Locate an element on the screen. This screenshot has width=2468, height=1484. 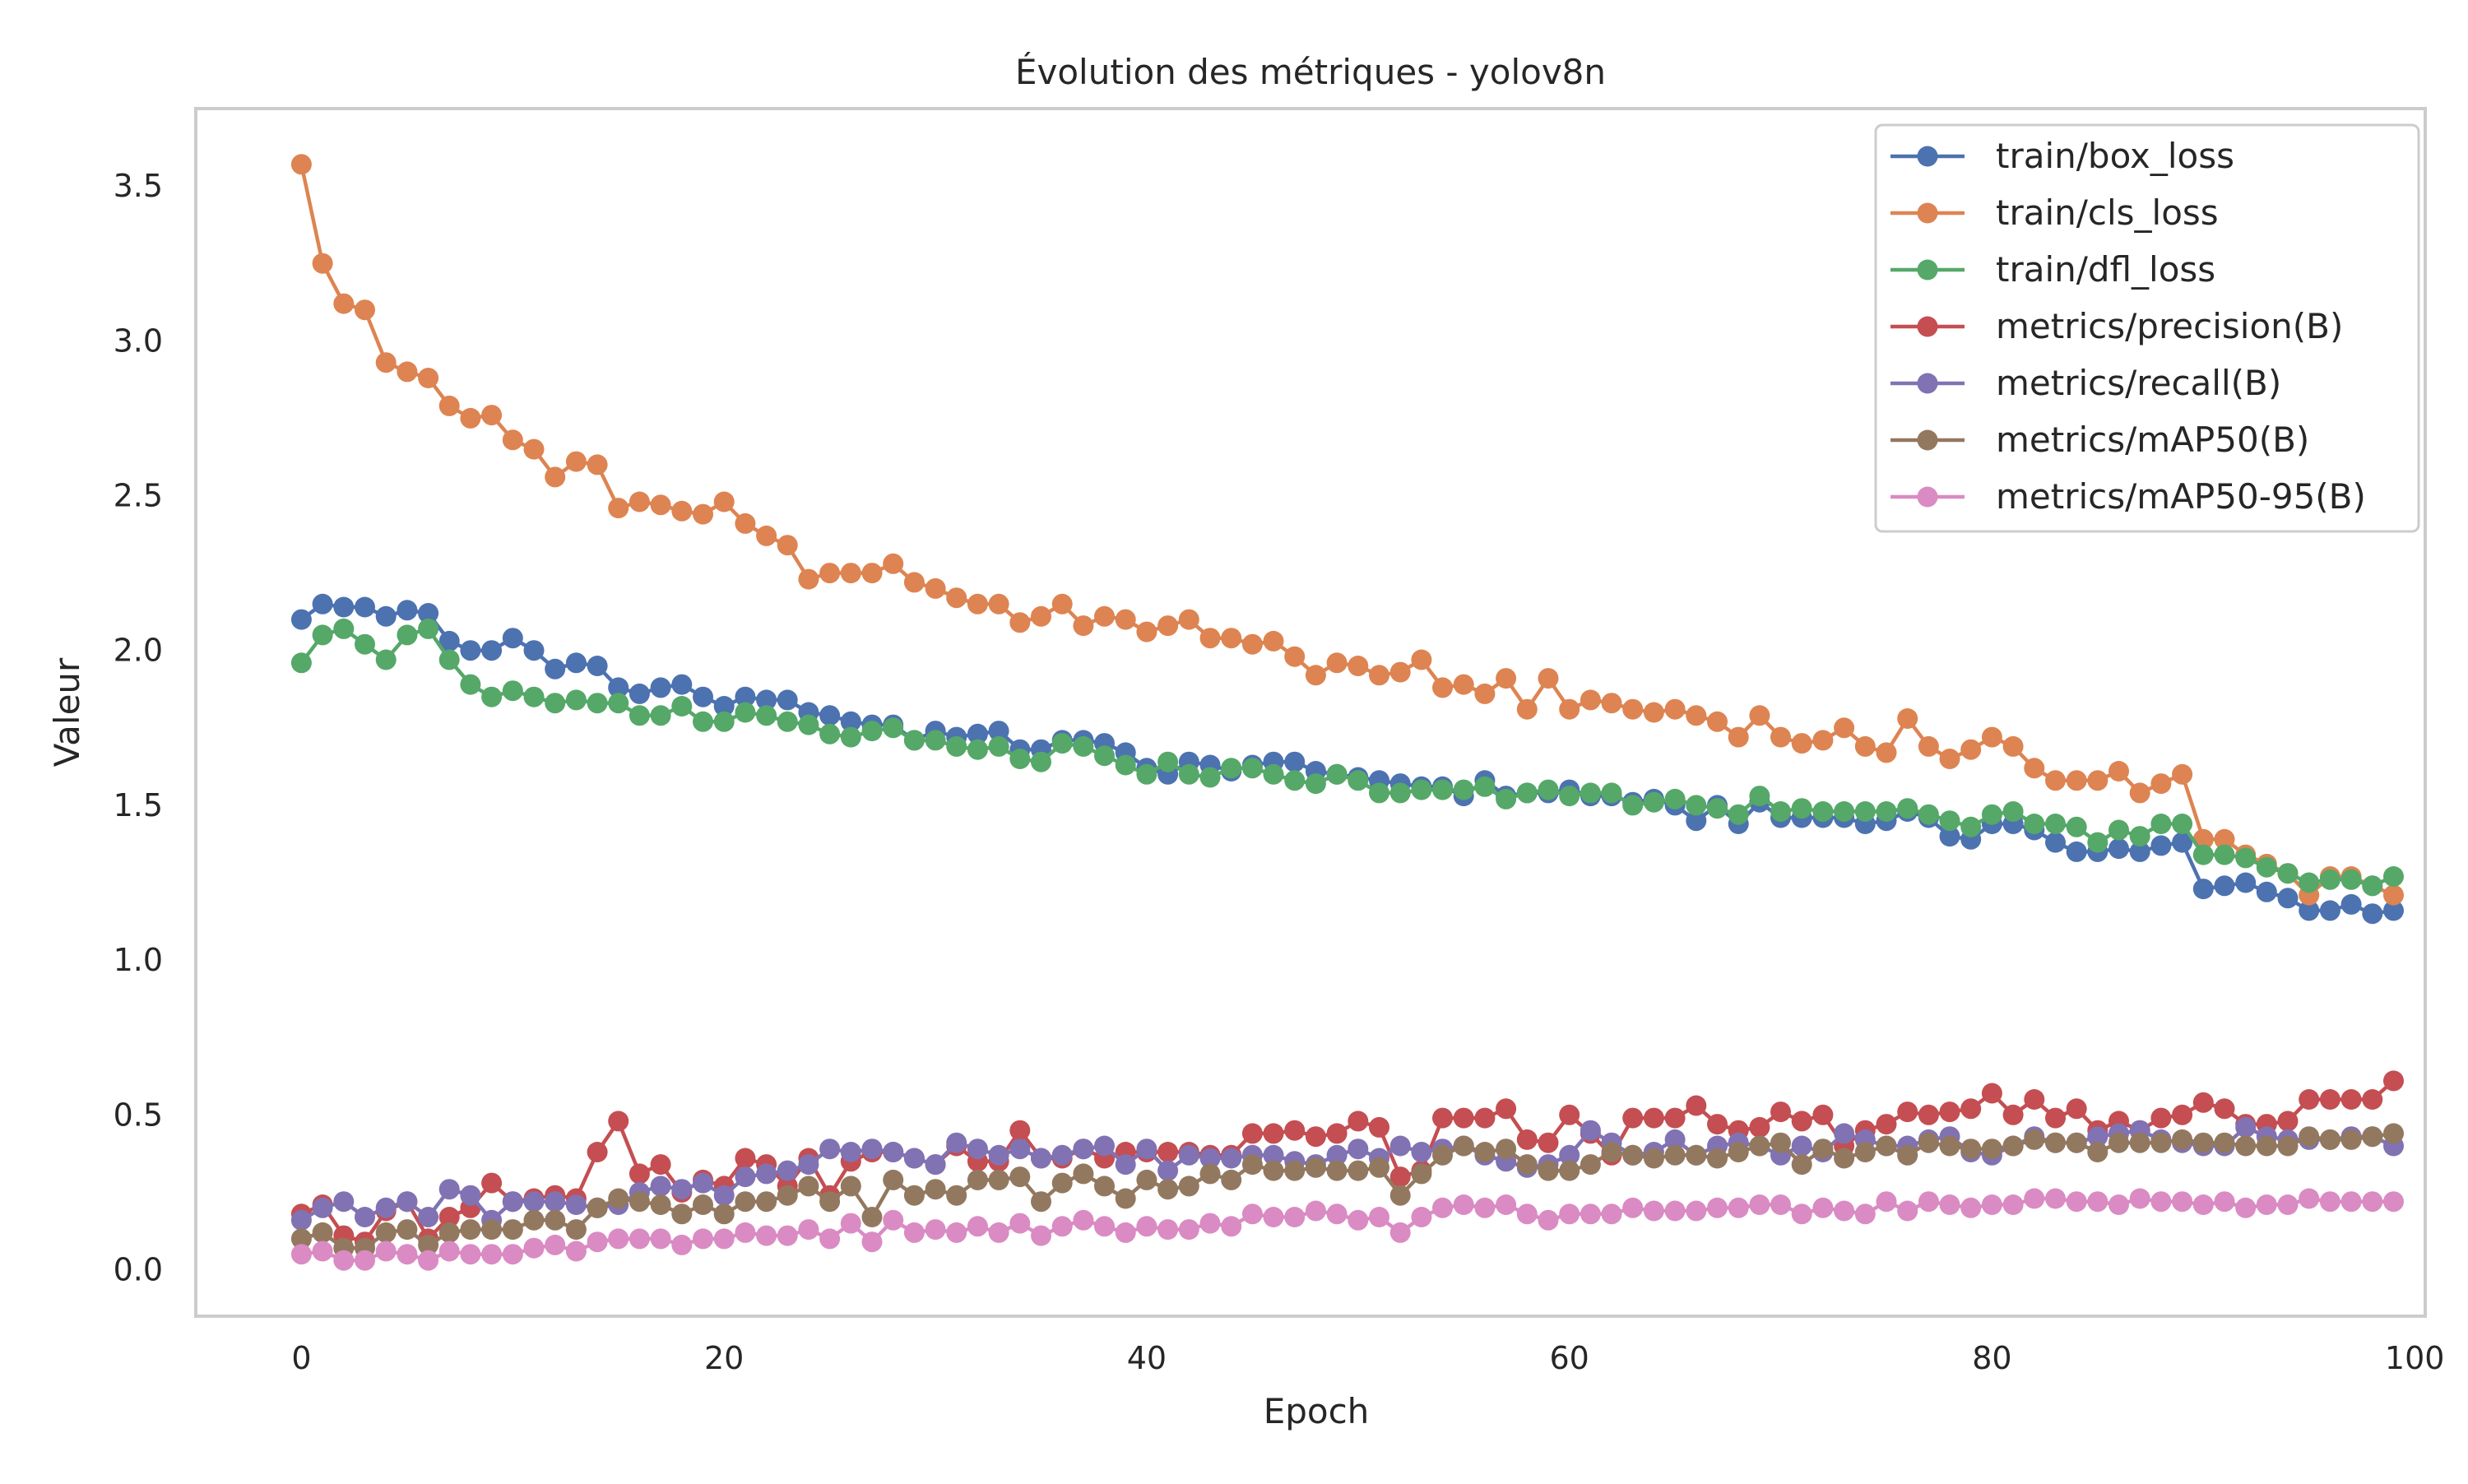
y-tick-label: 3.5 is located at coordinates (138, 186).